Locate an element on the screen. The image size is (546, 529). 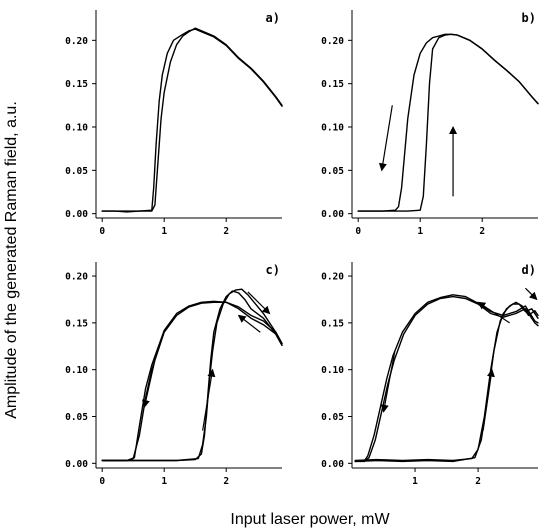
x-axis-title: Input laser power, mW is located at coordinates (310, 519).